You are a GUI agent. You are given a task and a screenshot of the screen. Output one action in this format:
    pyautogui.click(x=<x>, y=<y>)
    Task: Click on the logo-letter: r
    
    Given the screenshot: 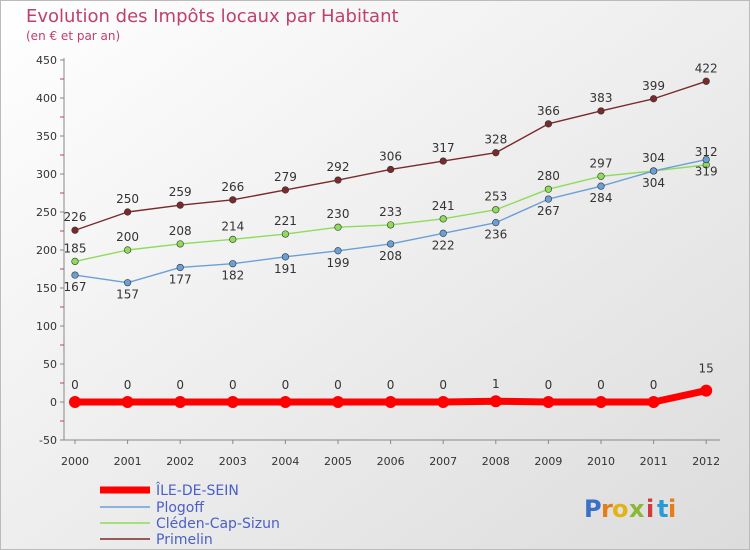 What is the action you would take?
    pyautogui.click(x=607, y=509)
    